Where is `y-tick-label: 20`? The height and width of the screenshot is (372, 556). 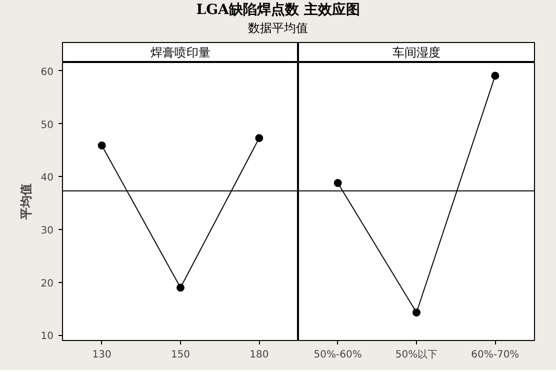 y-tick-label: 20 is located at coordinates (47, 284).